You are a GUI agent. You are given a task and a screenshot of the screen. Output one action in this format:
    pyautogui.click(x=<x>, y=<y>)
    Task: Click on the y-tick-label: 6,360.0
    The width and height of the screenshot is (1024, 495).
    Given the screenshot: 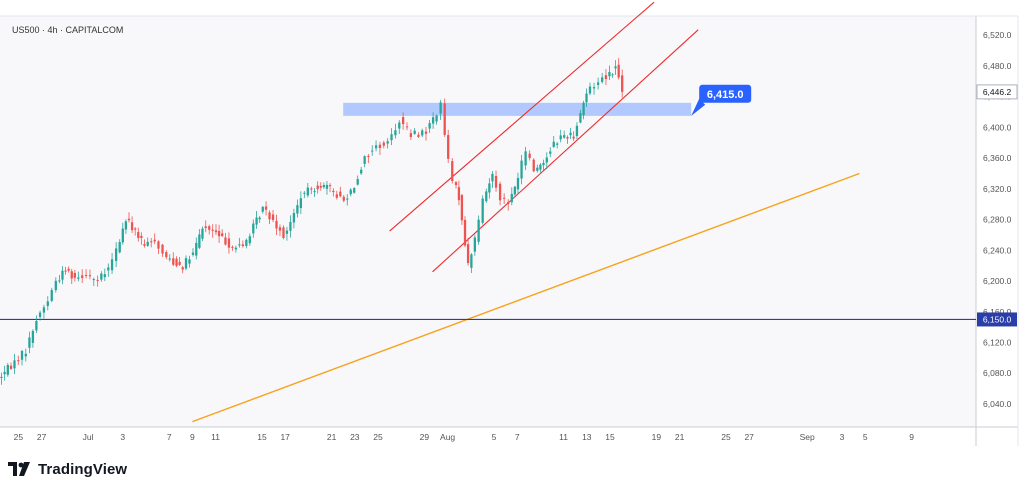 What is the action you would take?
    pyautogui.click(x=997, y=158)
    